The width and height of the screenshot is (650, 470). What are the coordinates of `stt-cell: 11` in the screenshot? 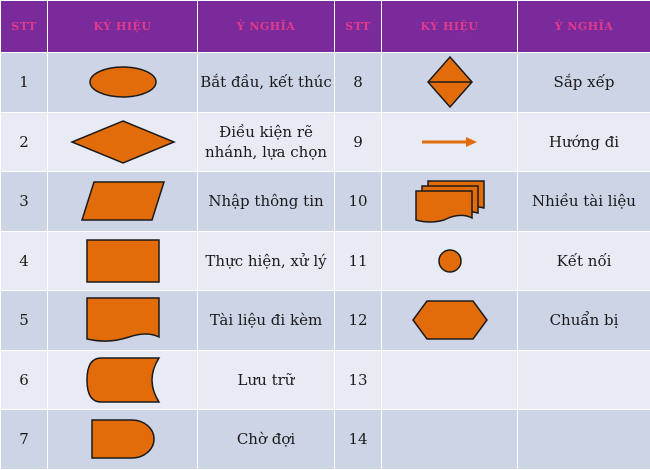 It's located at (358, 261).